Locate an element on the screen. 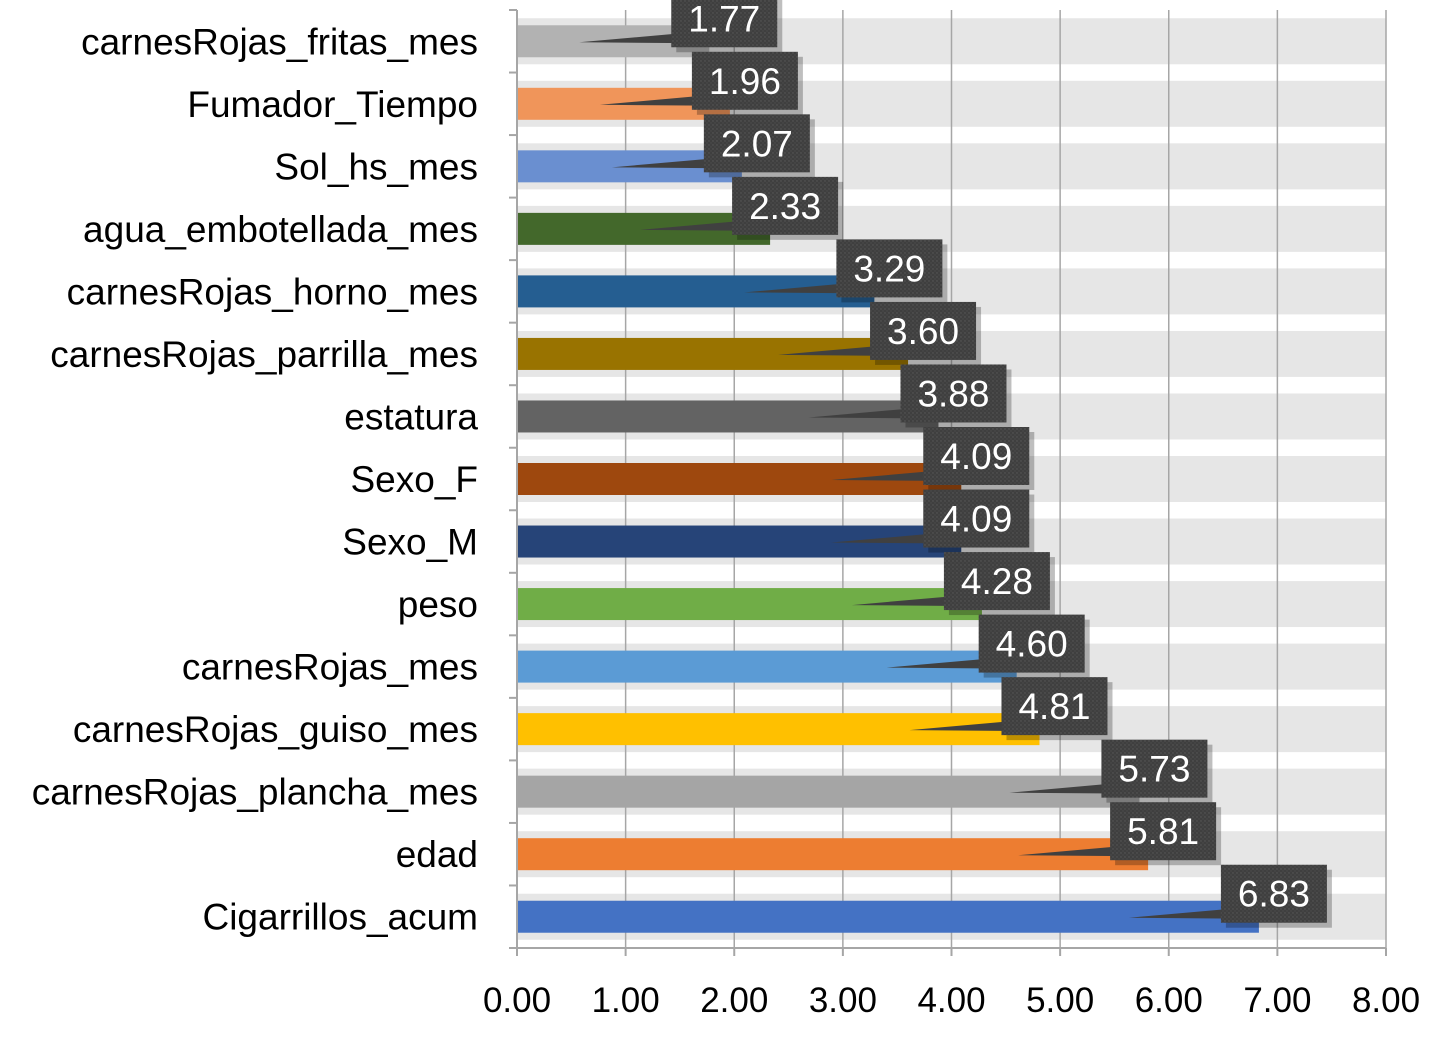  x-tick-label: 2.00 is located at coordinates (734, 1000).